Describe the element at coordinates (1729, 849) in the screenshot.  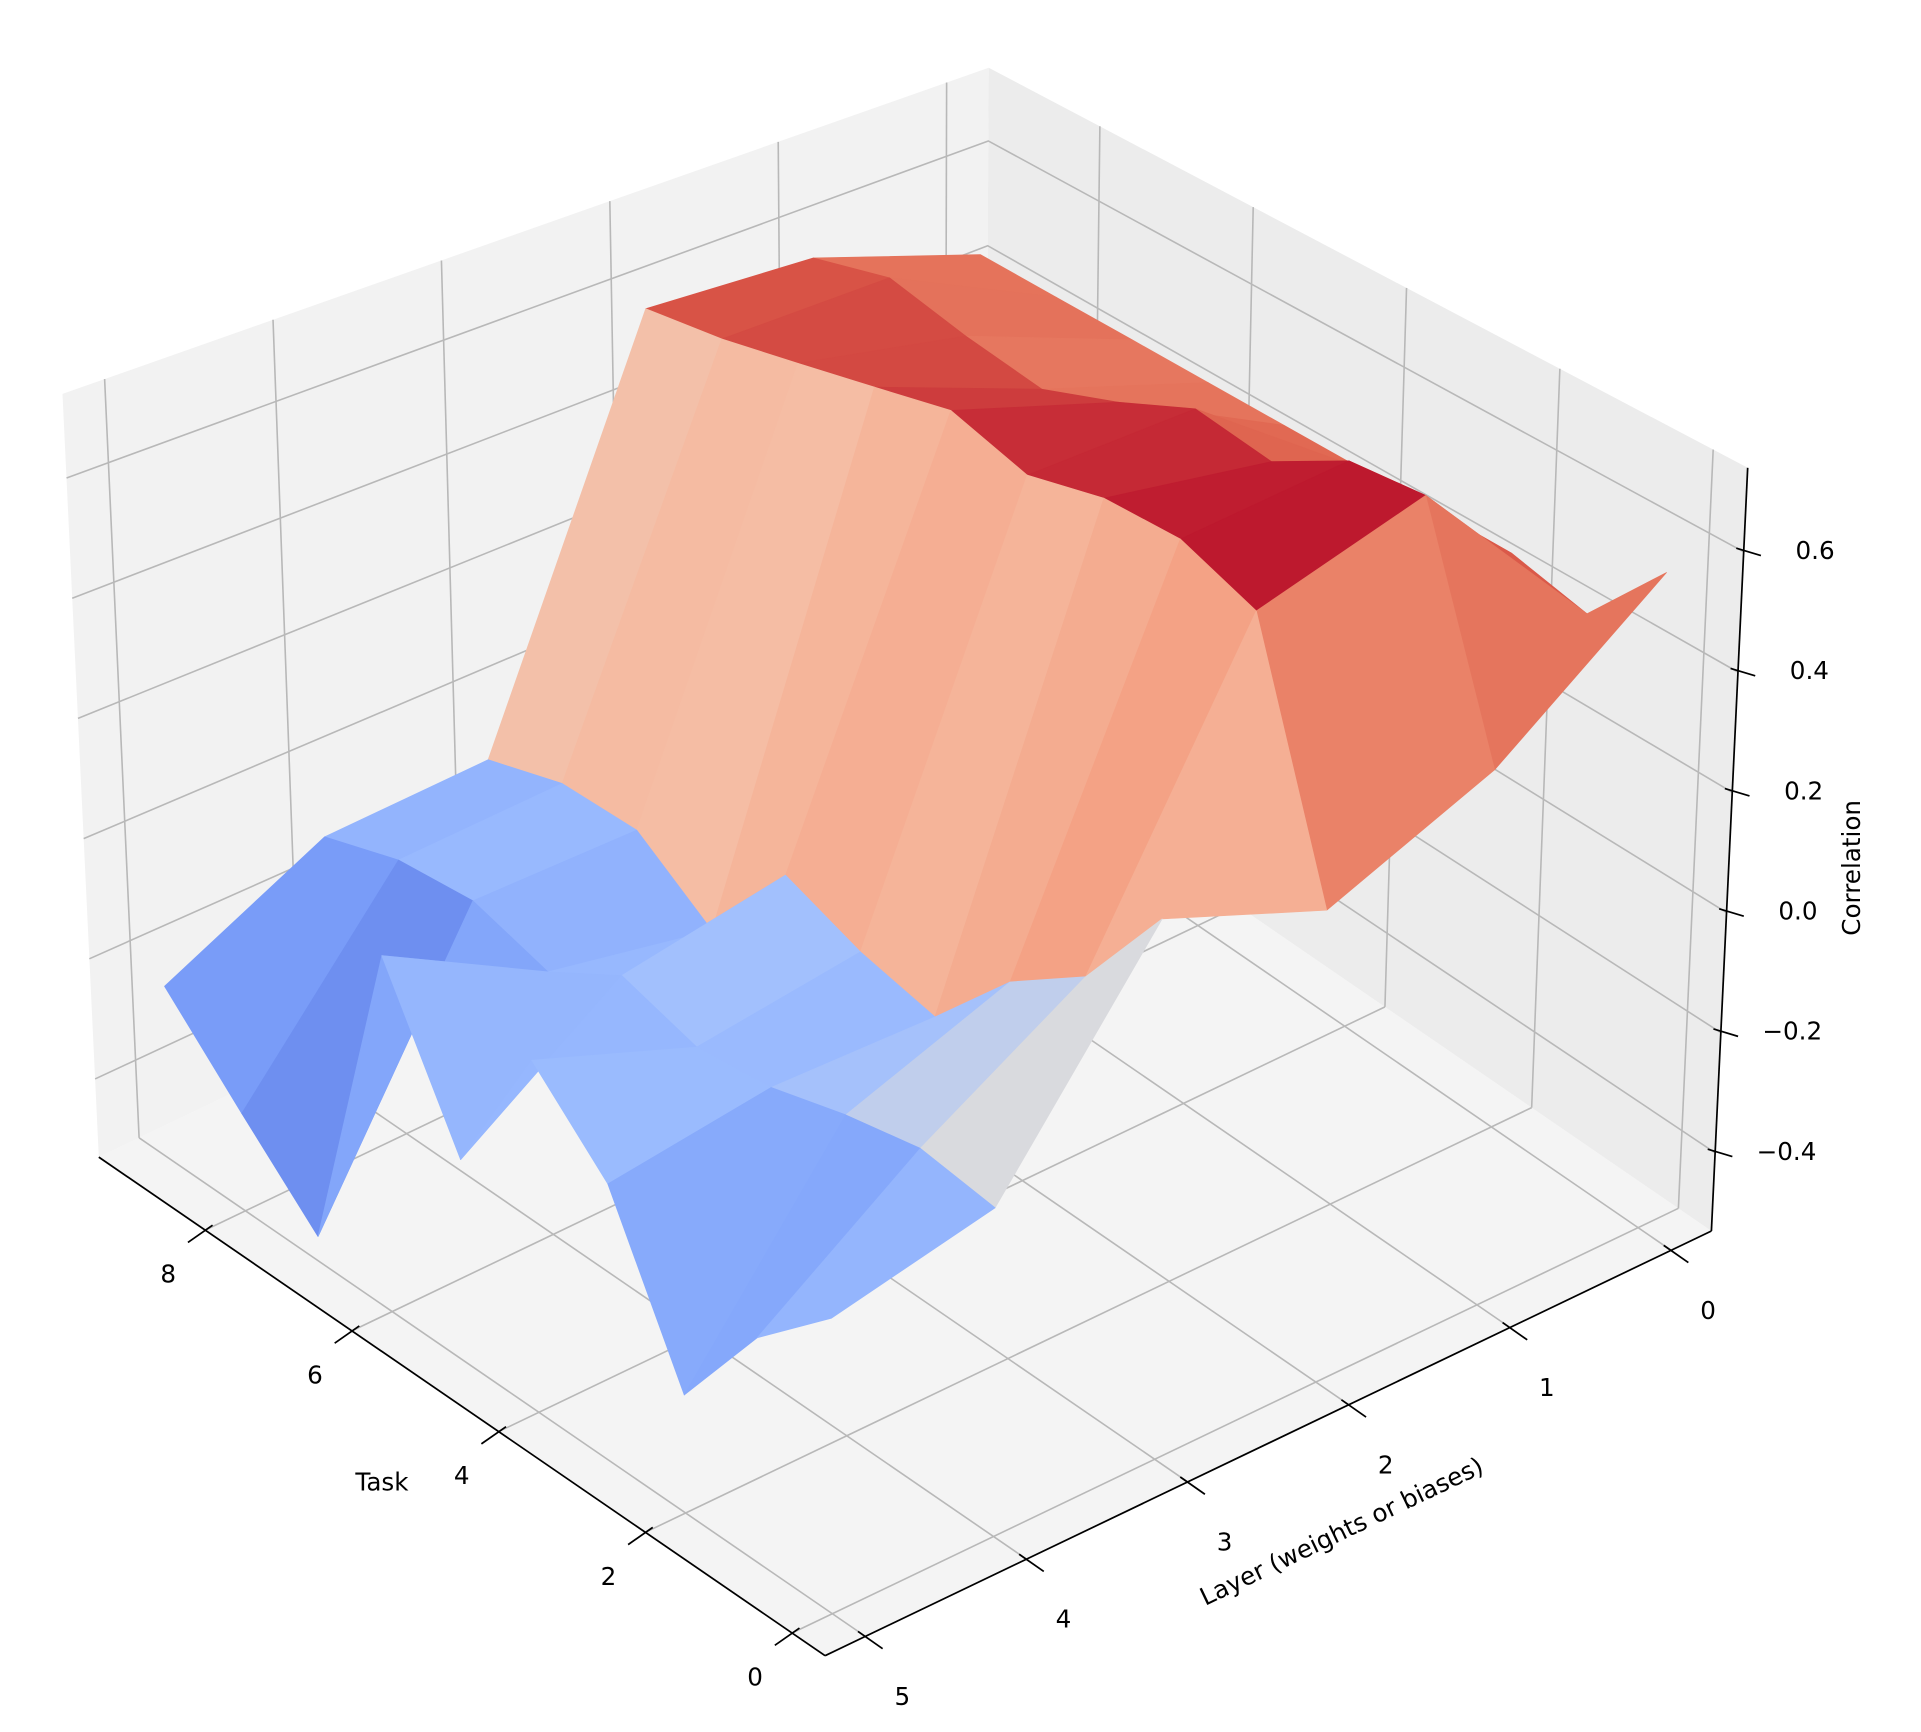
I see `z-axis-line` at that location.